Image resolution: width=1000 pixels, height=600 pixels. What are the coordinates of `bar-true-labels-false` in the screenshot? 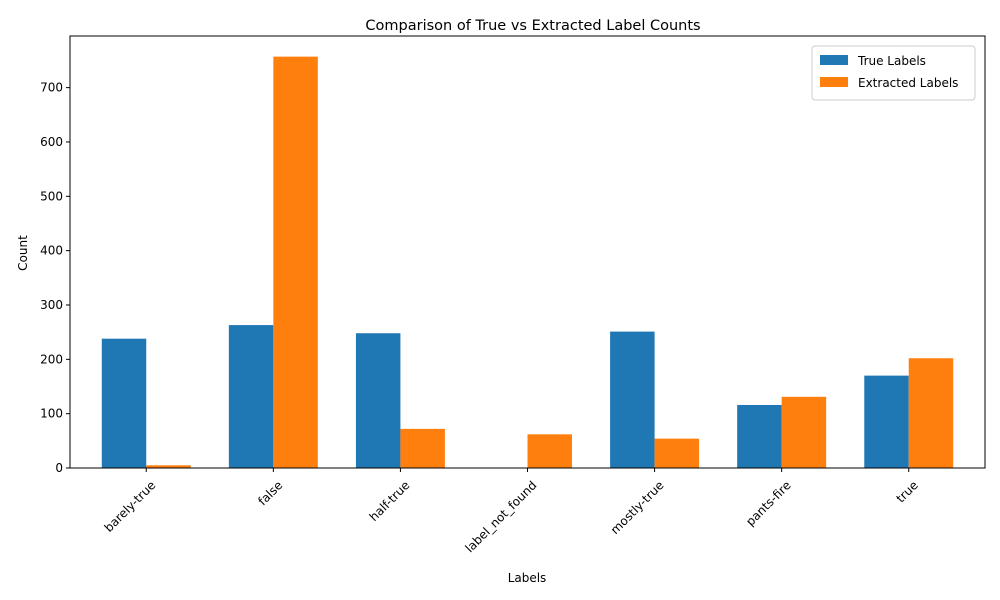 It's located at (251, 396).